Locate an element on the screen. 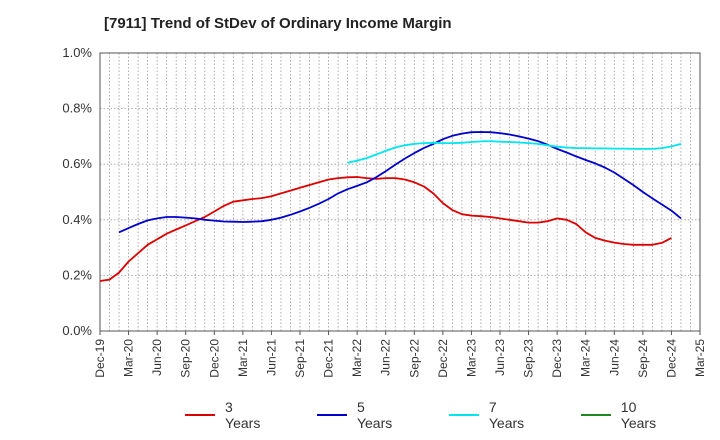  x-tick-label: Jun-23 is located at coordinates (500, 357).